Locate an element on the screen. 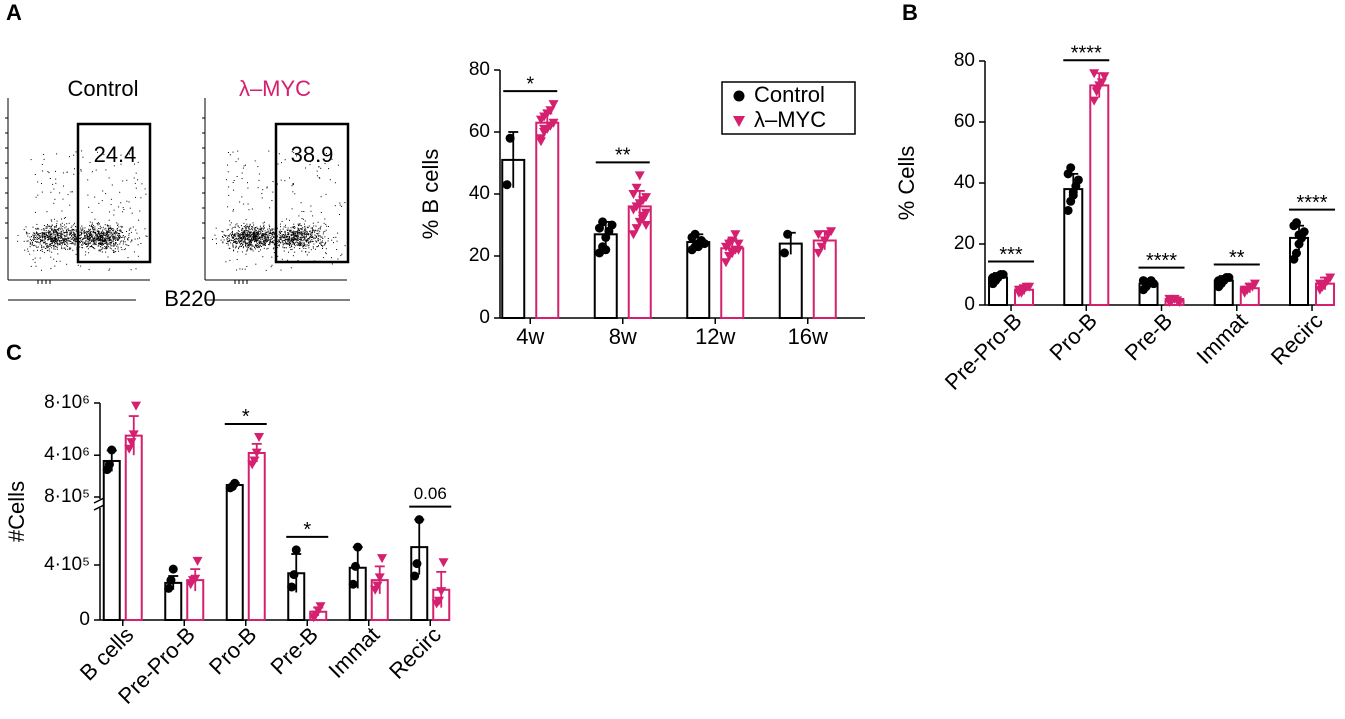 The width and height of the screenshot is (1345, 719). gate is located at coordinates (114, 193).